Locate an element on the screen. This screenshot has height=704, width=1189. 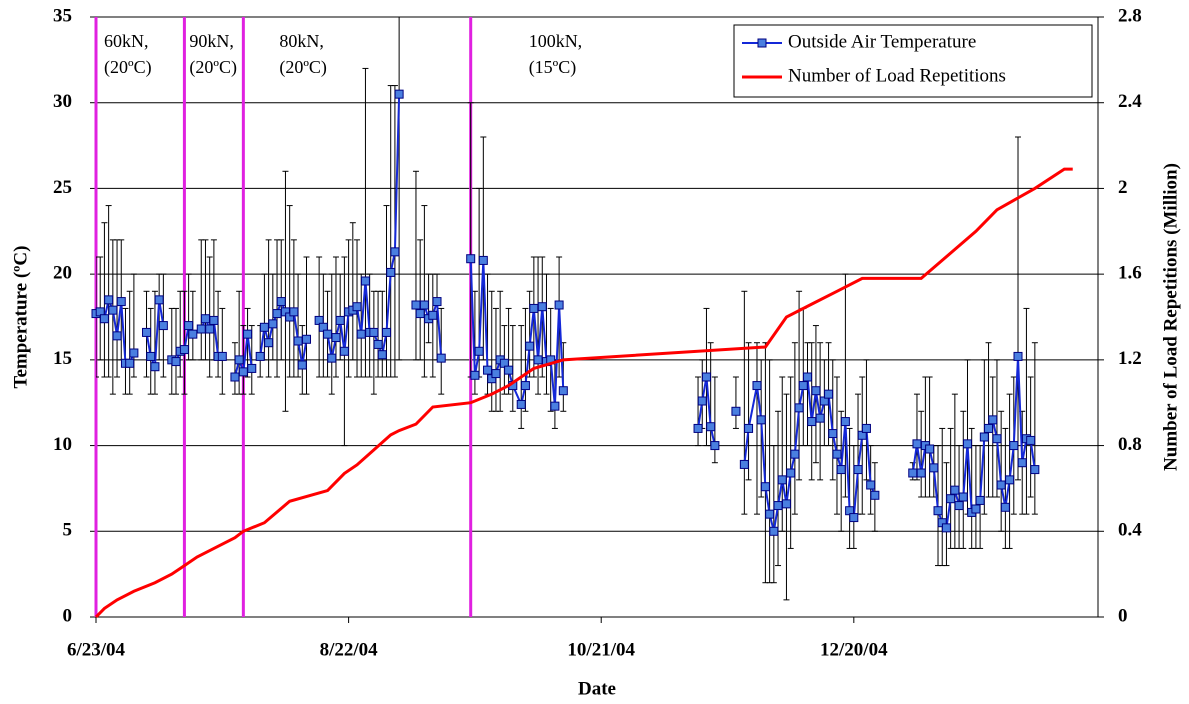
y2-tick-label: 1.6 is located at coordinates (1130, 273).